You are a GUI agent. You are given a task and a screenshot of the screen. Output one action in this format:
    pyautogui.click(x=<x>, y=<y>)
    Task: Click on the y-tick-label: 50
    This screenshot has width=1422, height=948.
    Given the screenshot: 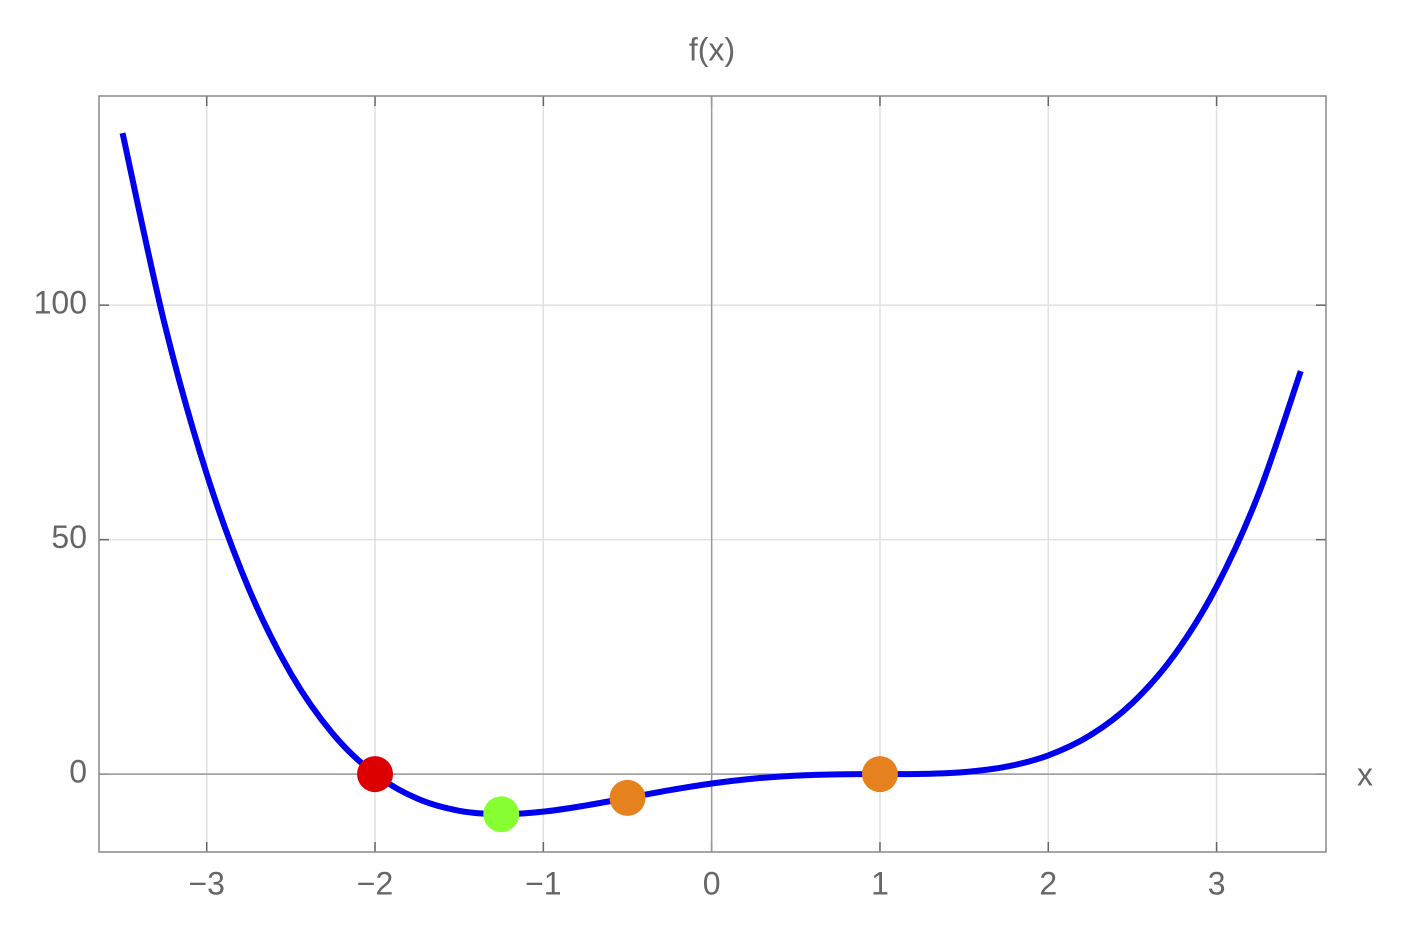 What is the action you would take?
    pyautogui.click(x=69, y=537)
    